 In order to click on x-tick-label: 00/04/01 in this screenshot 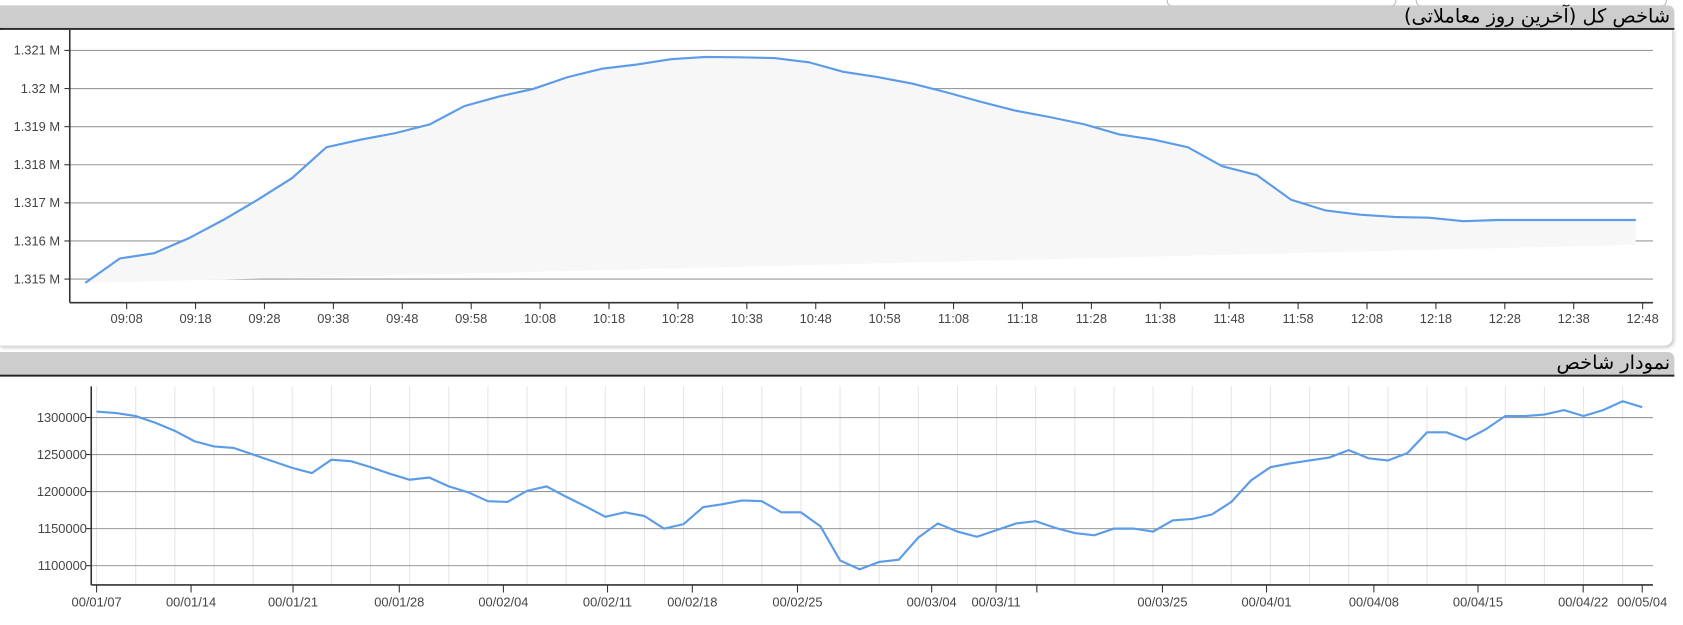, I will do `click(1266, 601)`.